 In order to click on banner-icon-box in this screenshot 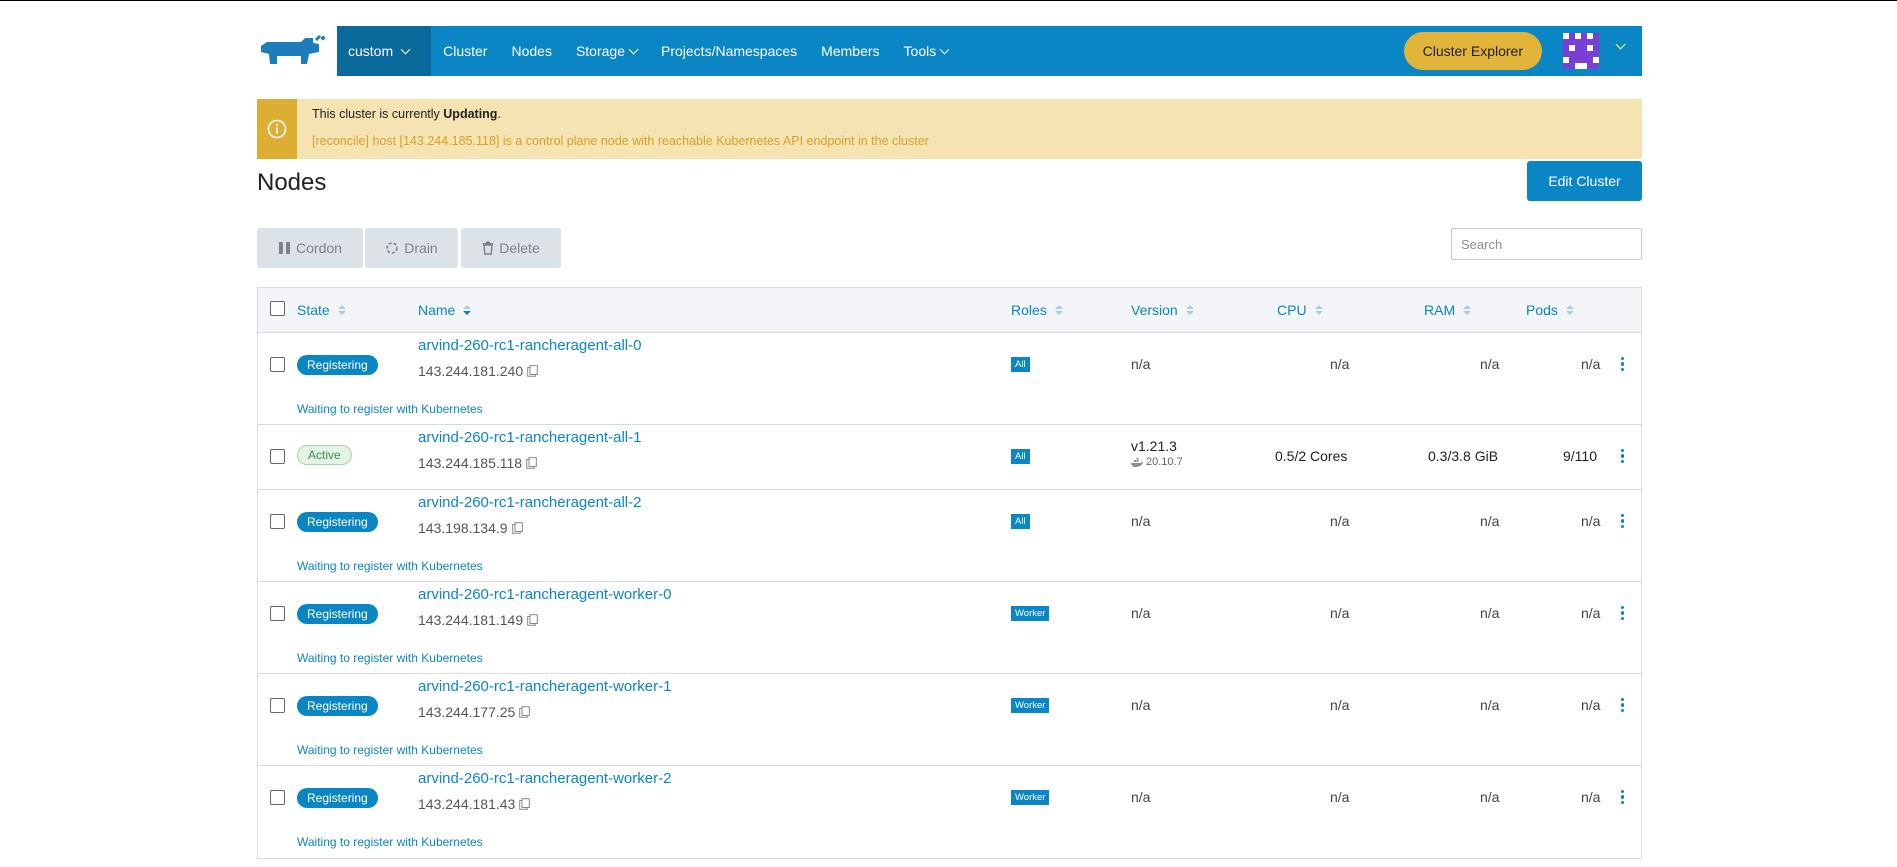, I will do `click(277, 129)`.